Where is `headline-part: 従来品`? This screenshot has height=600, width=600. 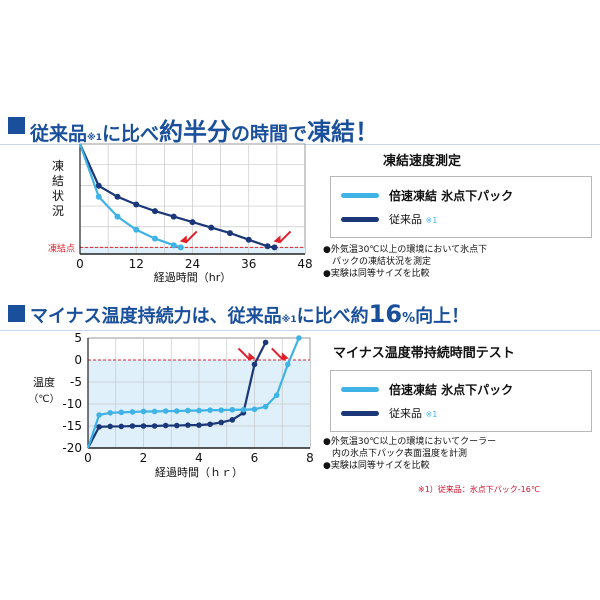 headline-part: 従来品 is located at coordinates (59, 134).